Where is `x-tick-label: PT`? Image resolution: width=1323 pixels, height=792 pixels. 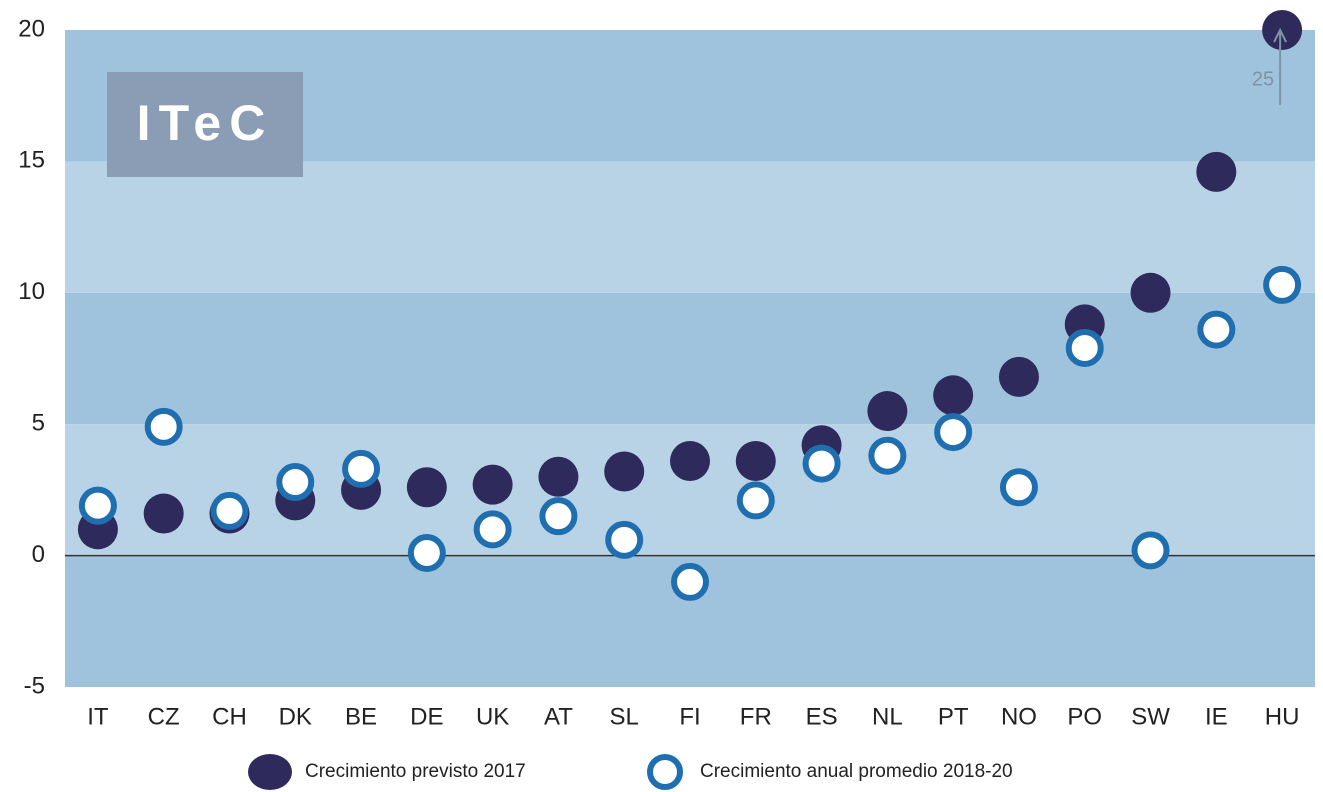 x-tick-label: PT is located at coordinates (953, 716).